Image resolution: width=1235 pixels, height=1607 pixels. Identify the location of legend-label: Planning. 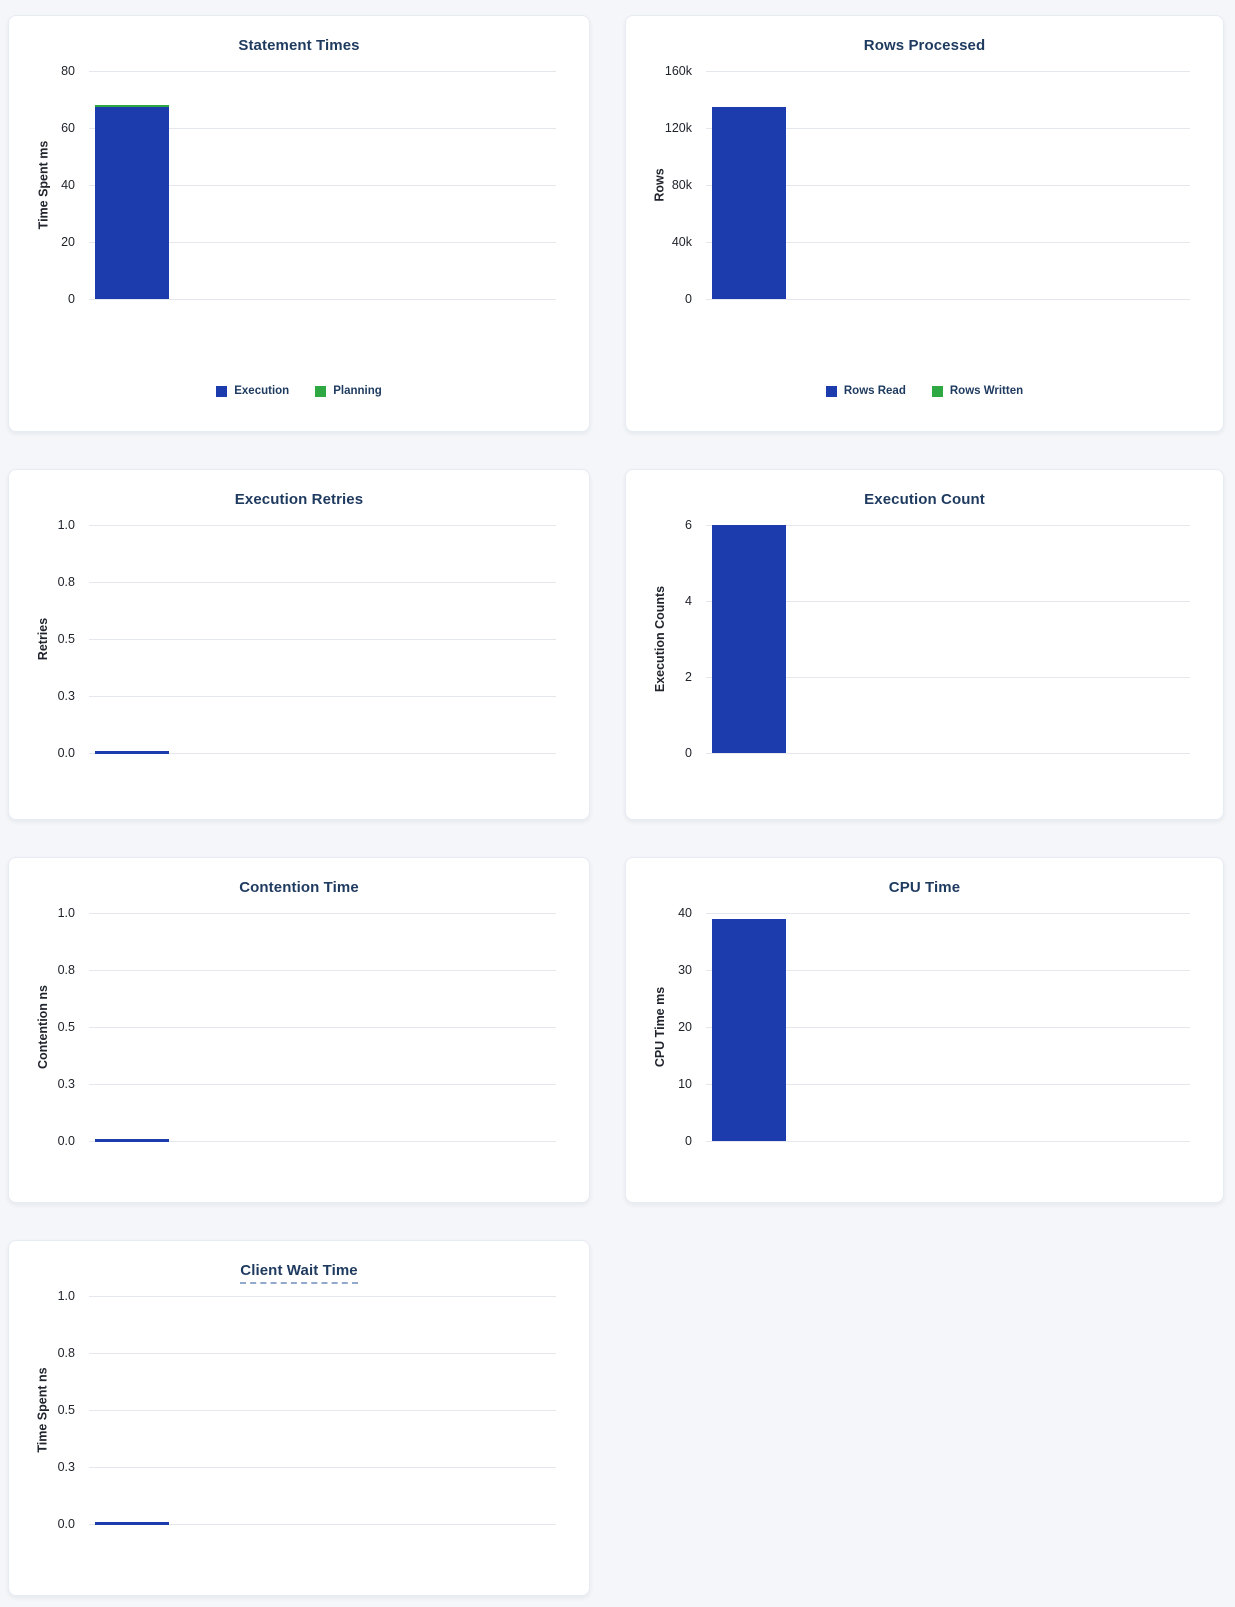
(357, 391).